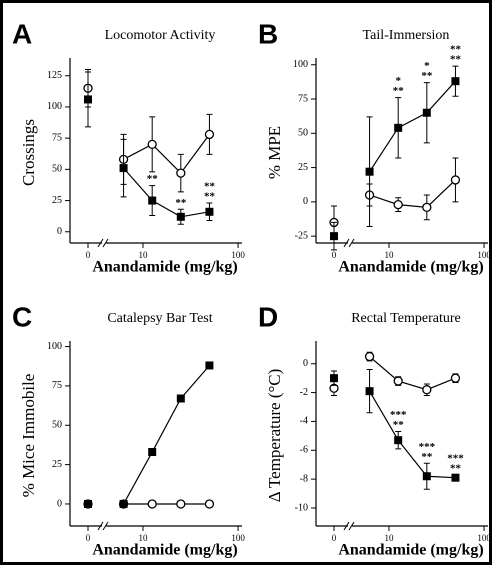 This screenshot has height=565, width=492. I want to click on y-axis-label: Δ Temperature (°C), so click(274, 436).